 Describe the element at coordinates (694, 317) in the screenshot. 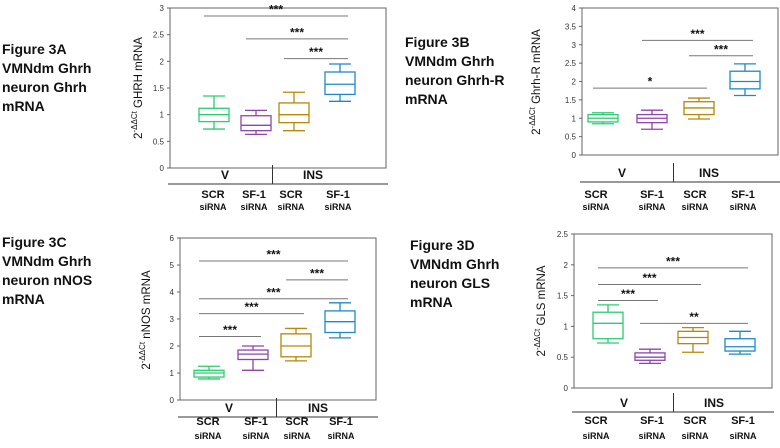

I see `significance-label: **` at that location.